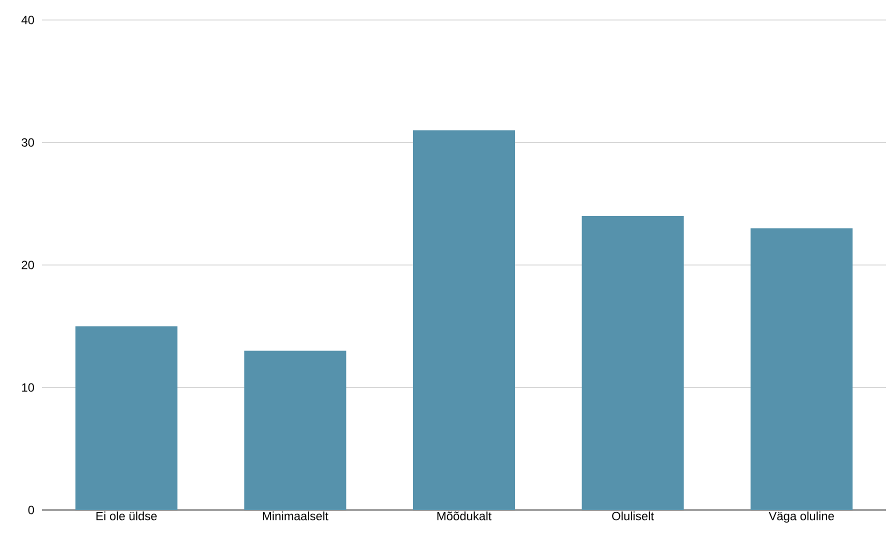  What do you see at coordinates (633, 516) in the screenshot?
I see `x-tick-label: Oluliselt` at bounding box center [633, 516].